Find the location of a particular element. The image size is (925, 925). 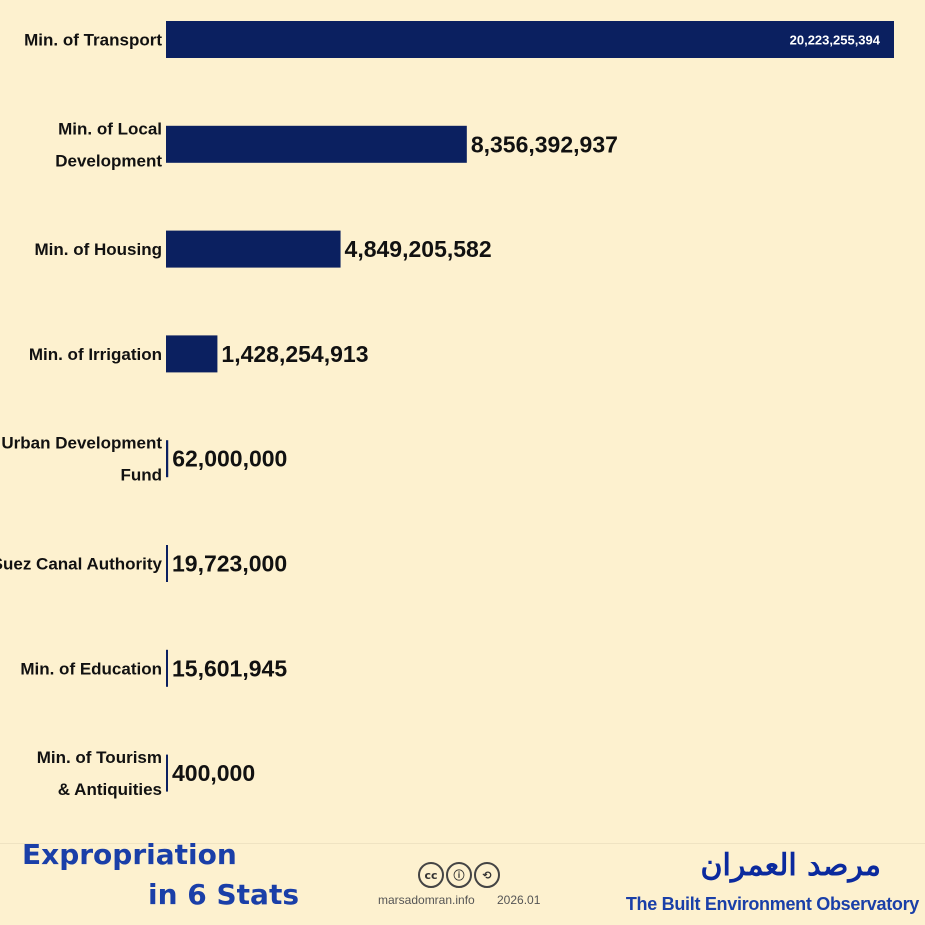

category-label: Urban Development Fund is located at coordinates (81, 459).